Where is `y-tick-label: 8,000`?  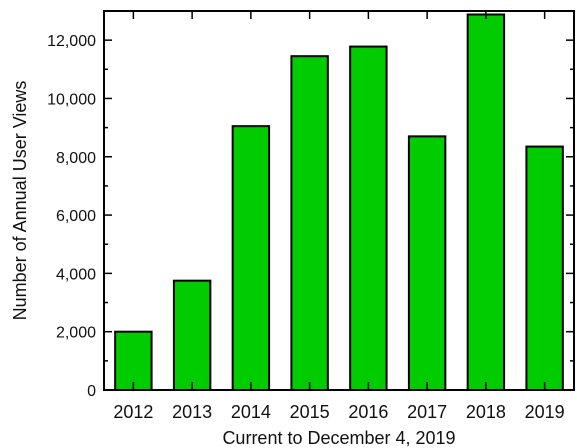 y-tick-label: 8,000 is located at coordinates (76, 158).